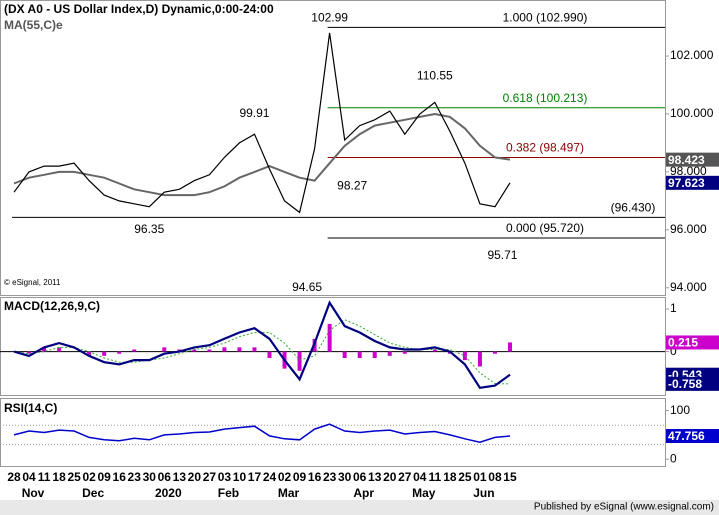 The height and width of the screenshot is (515, 719). I want to click on rsi-panel, so click(333, 432).